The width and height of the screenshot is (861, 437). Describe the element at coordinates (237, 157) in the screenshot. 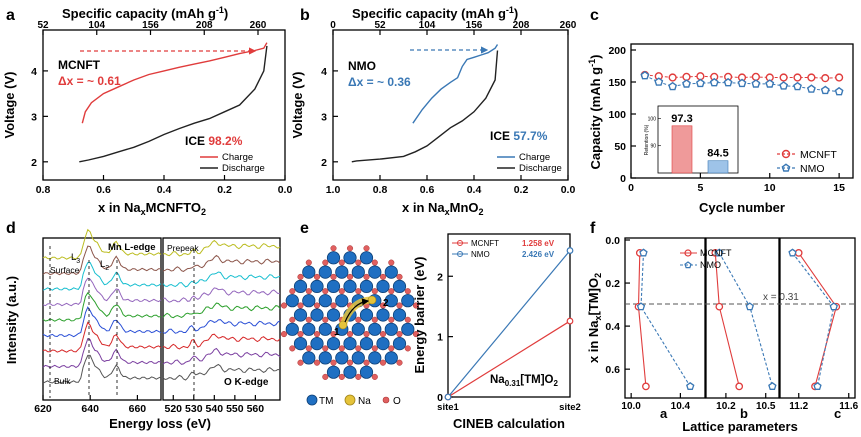

I see `panel-a-legend-charge: Charge` at that location.